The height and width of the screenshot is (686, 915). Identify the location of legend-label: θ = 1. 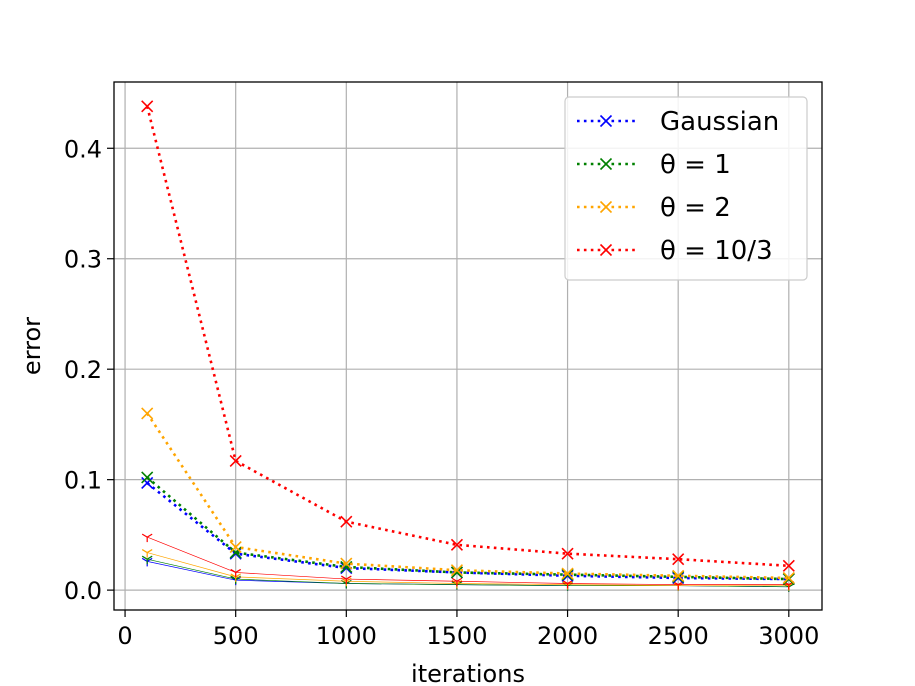
(695, 165).